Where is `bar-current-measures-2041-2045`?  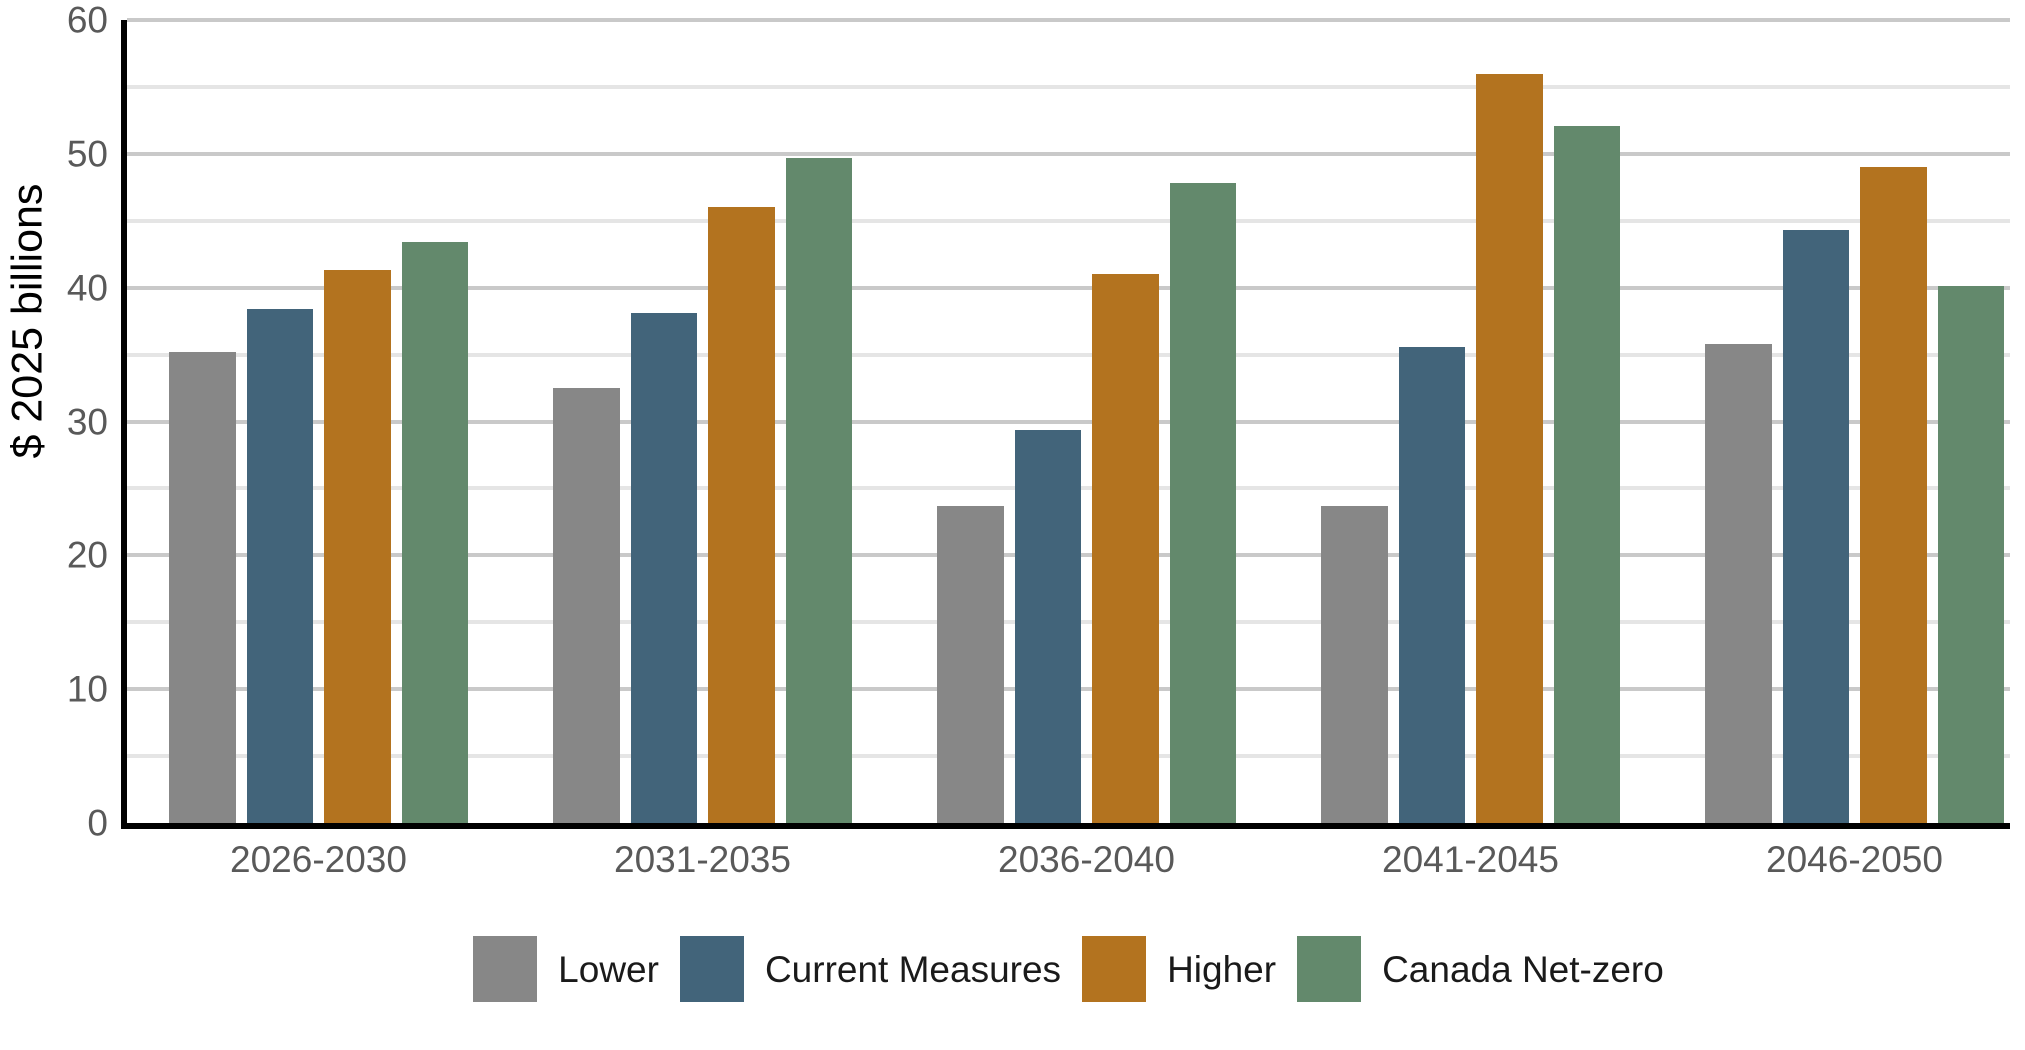 bar-current-measures-2041-2045 is located at coordinates (1431, 584).